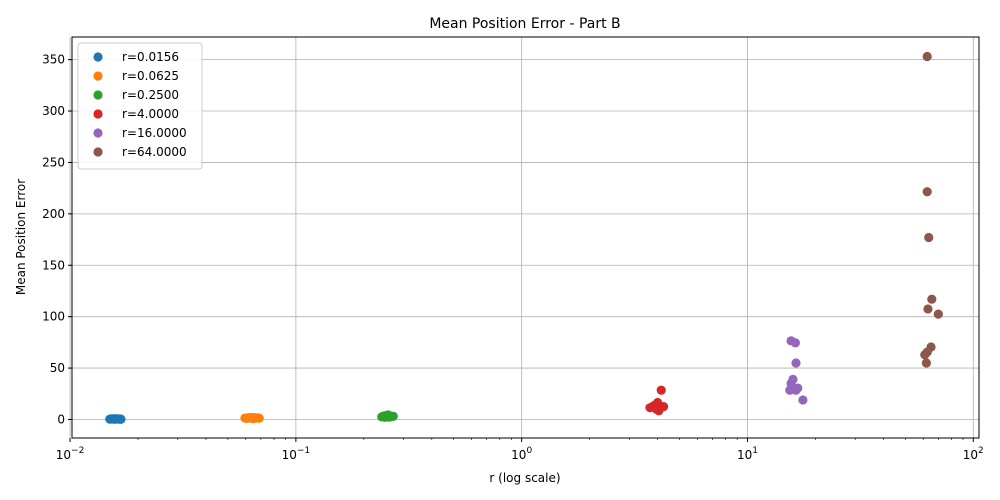 The height and width of the screenshot is (500, 1000). What do you see at coordinates (154, 133) in the screenshot?
I see `legend-label: r=16.0000` at bounding box center [154, 133].